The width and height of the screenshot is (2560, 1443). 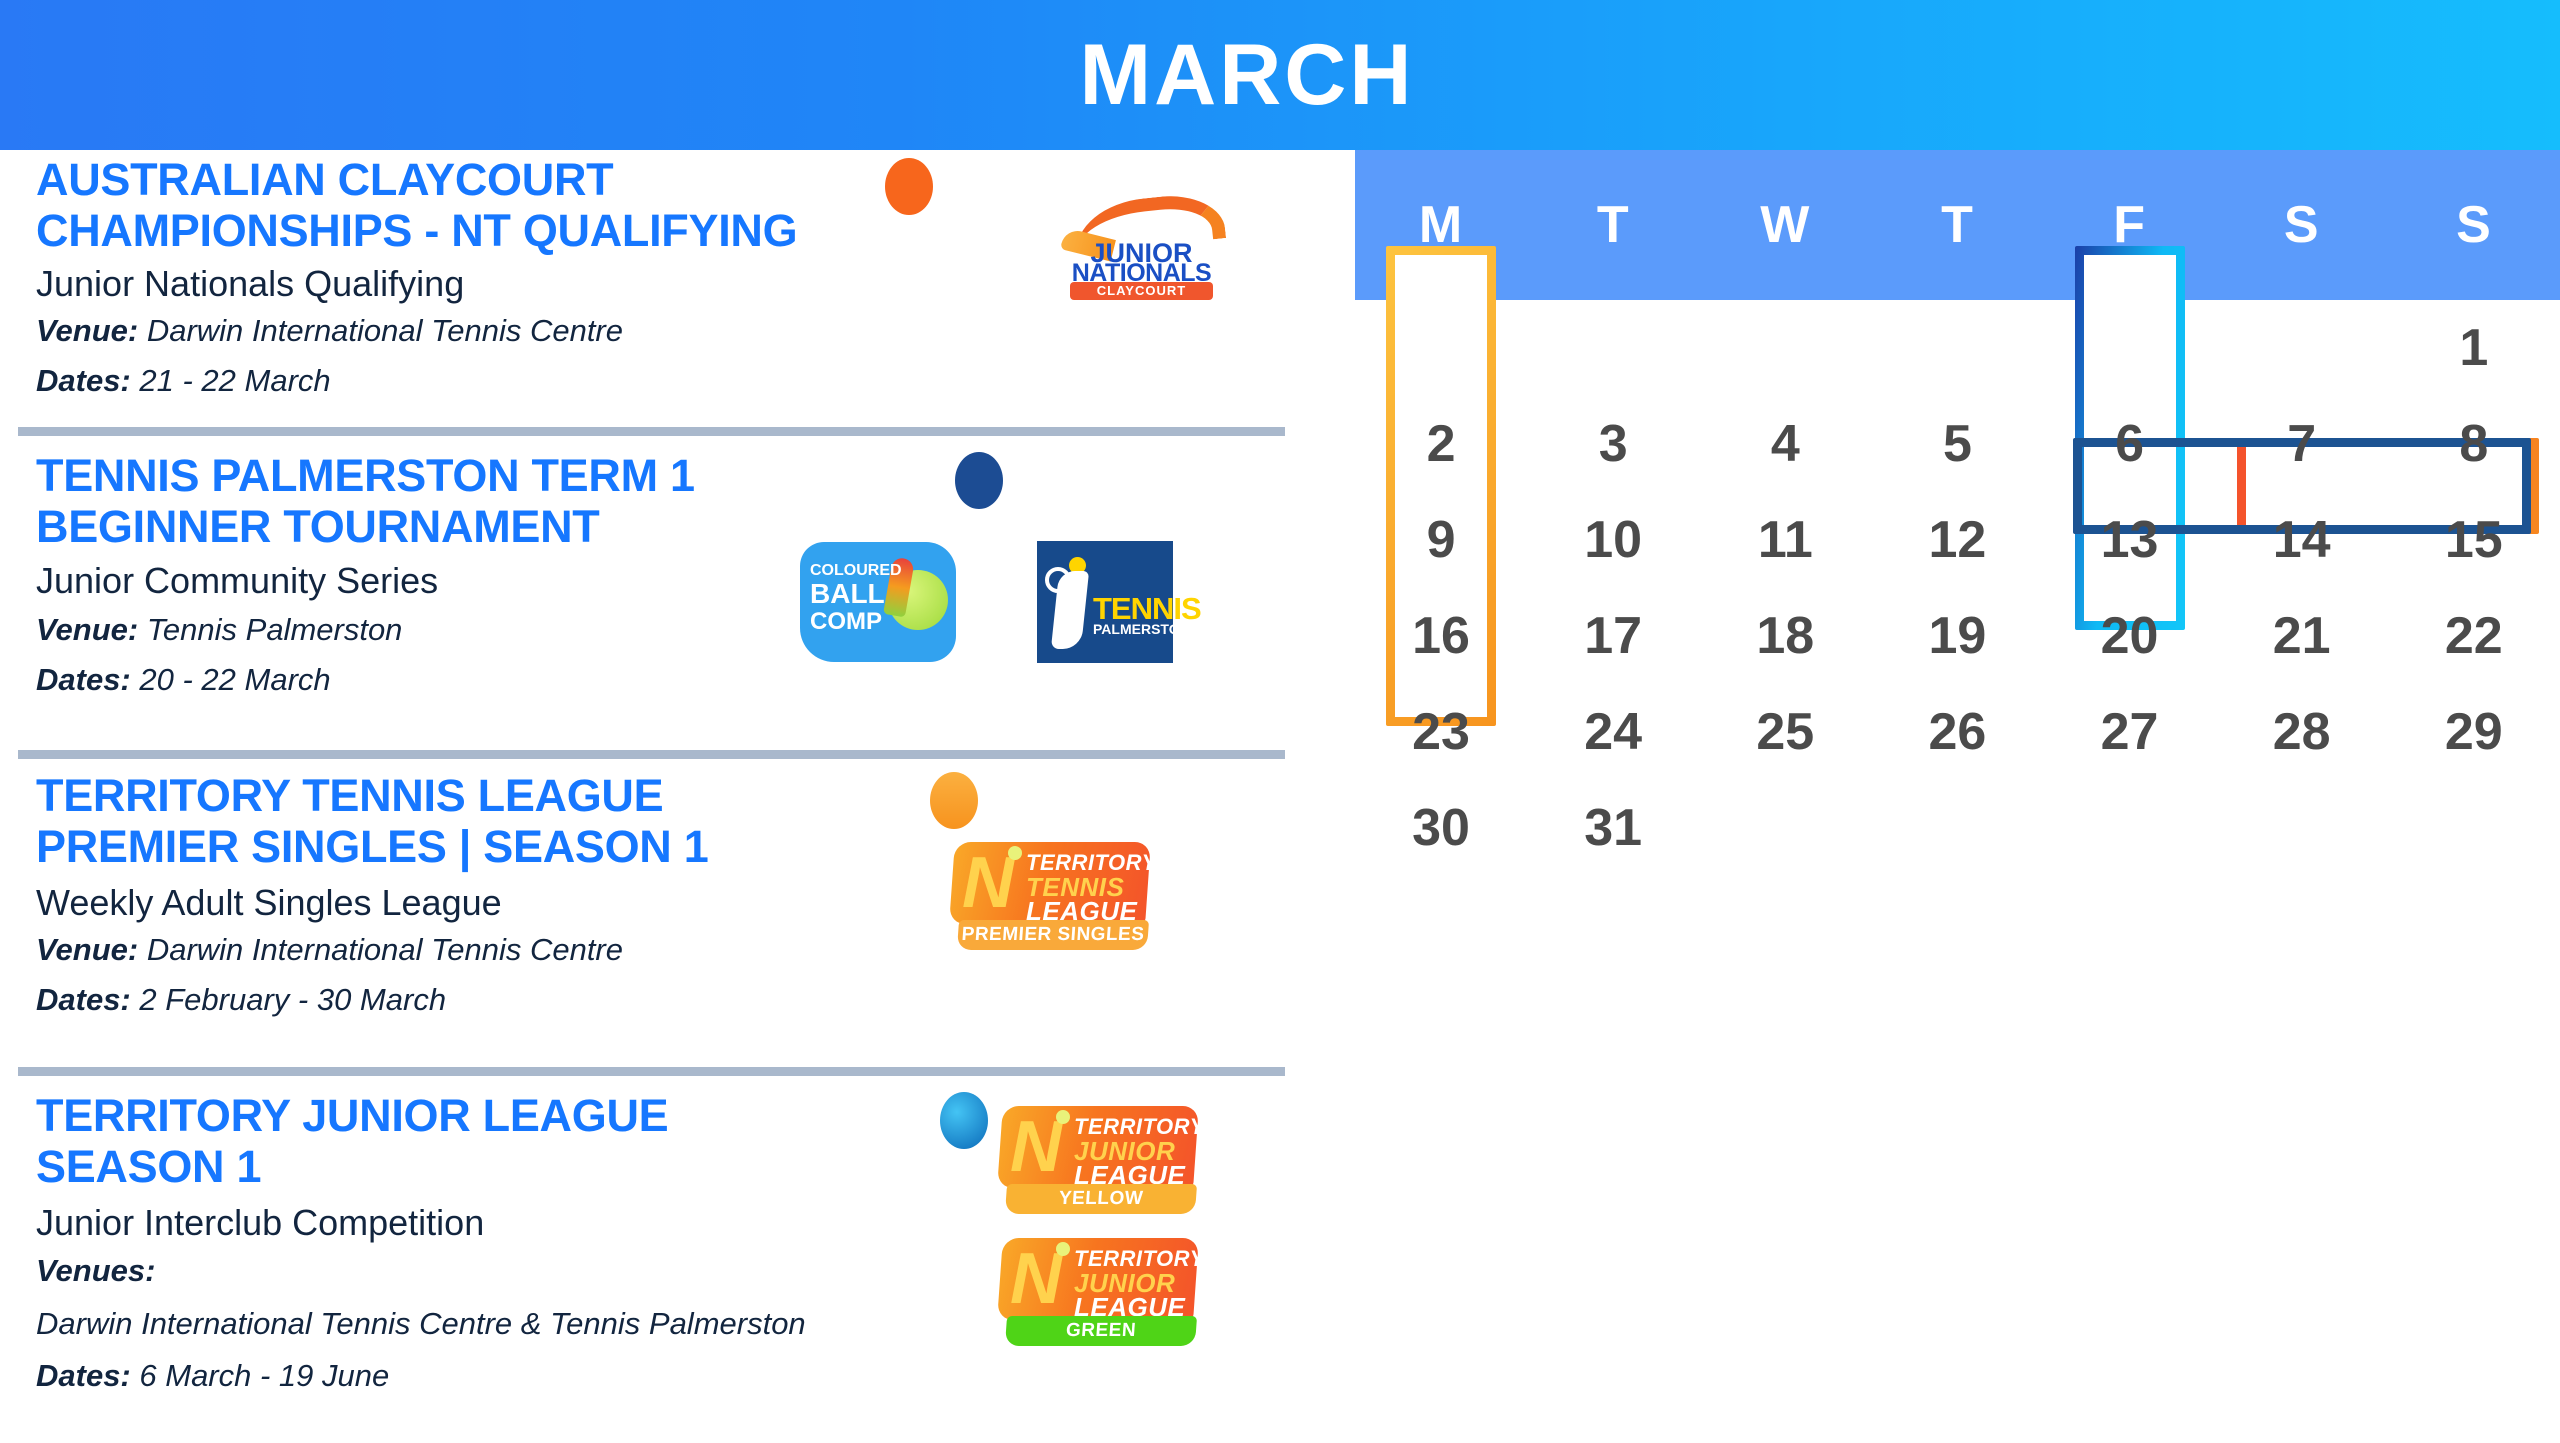 I want to click on junior-nationals-claycourt-logo: JUNIOR NATIONALS CLAYCOURT, so click(x=1141, y=245).